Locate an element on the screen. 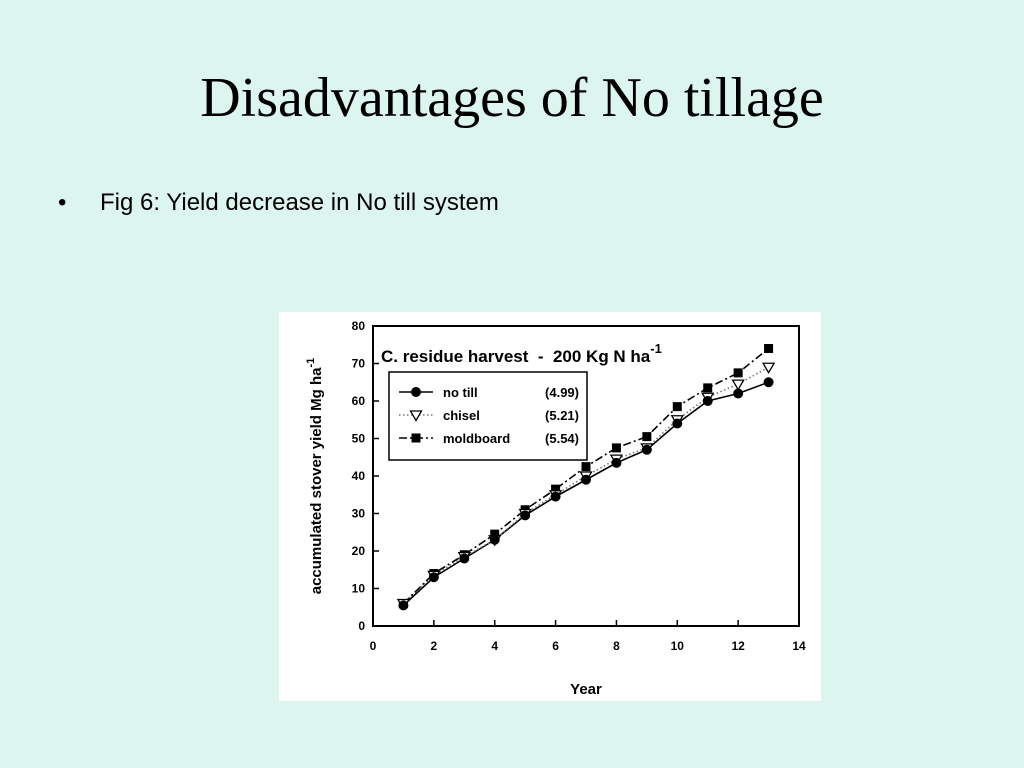  legend-value: (5.54) is located at coordinates (562, 438).